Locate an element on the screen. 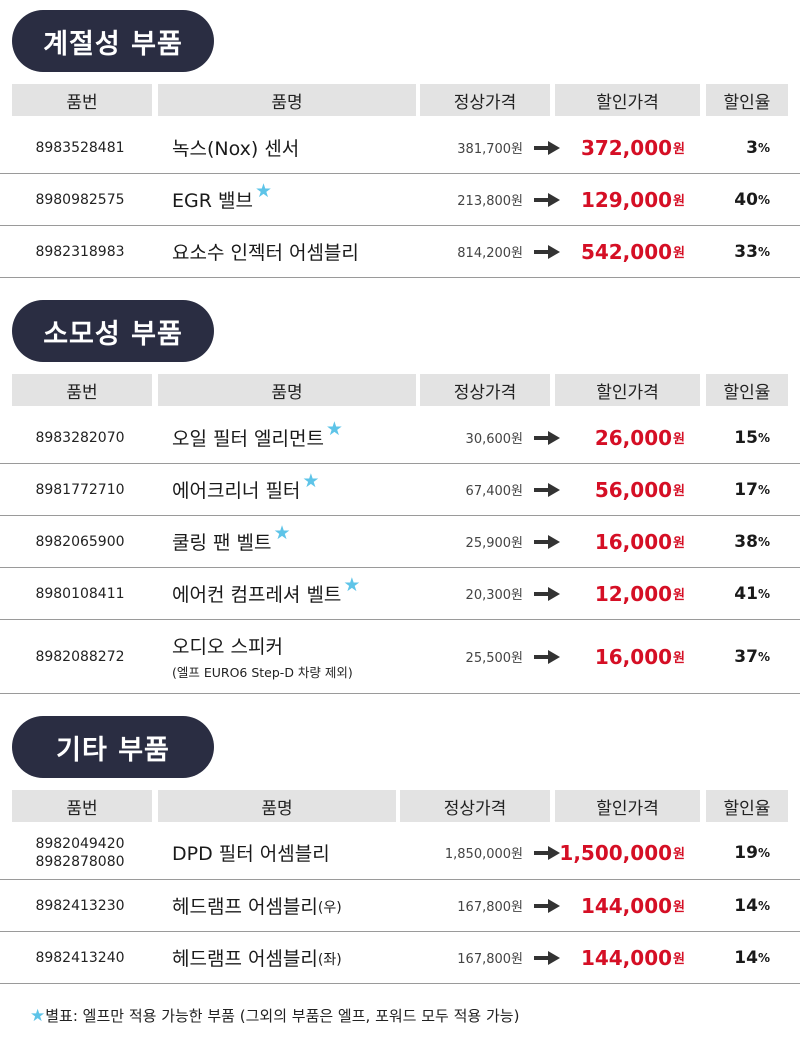  part-name-line: DPD 필터 어셈블리 is located at coordinates (251, 852).